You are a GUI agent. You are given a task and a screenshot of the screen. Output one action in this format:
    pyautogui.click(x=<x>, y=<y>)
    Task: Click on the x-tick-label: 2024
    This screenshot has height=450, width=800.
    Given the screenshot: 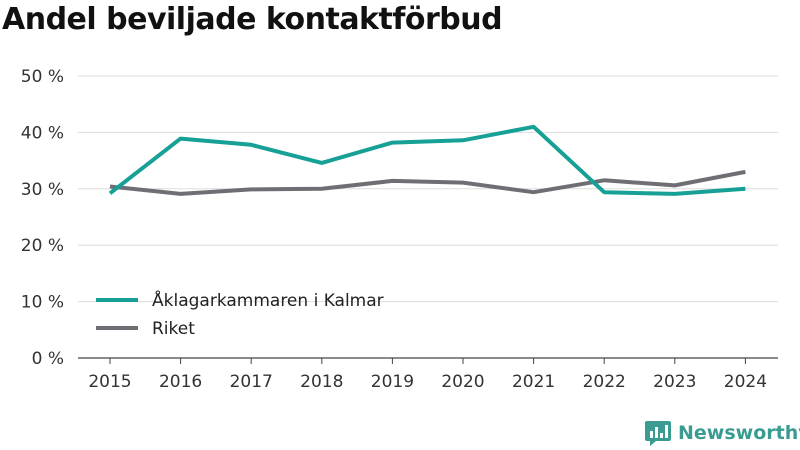 What is the action you would take?
    pyautogui.click(x=745, y=382)
    